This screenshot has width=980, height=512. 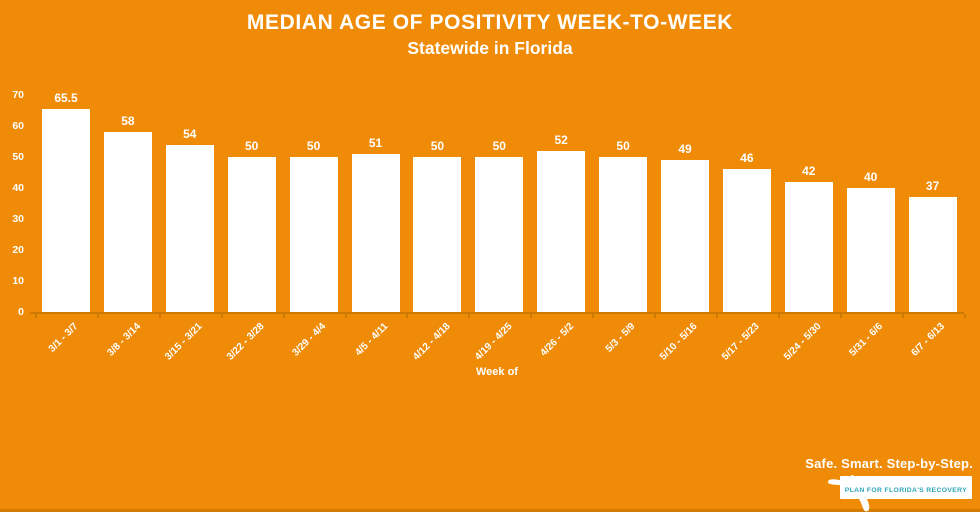 What do you see at coordinates (741, 342) in the screenshot?
I see `x-tick-label: 5/17 - 5/23` at bounding box center [741, 342].